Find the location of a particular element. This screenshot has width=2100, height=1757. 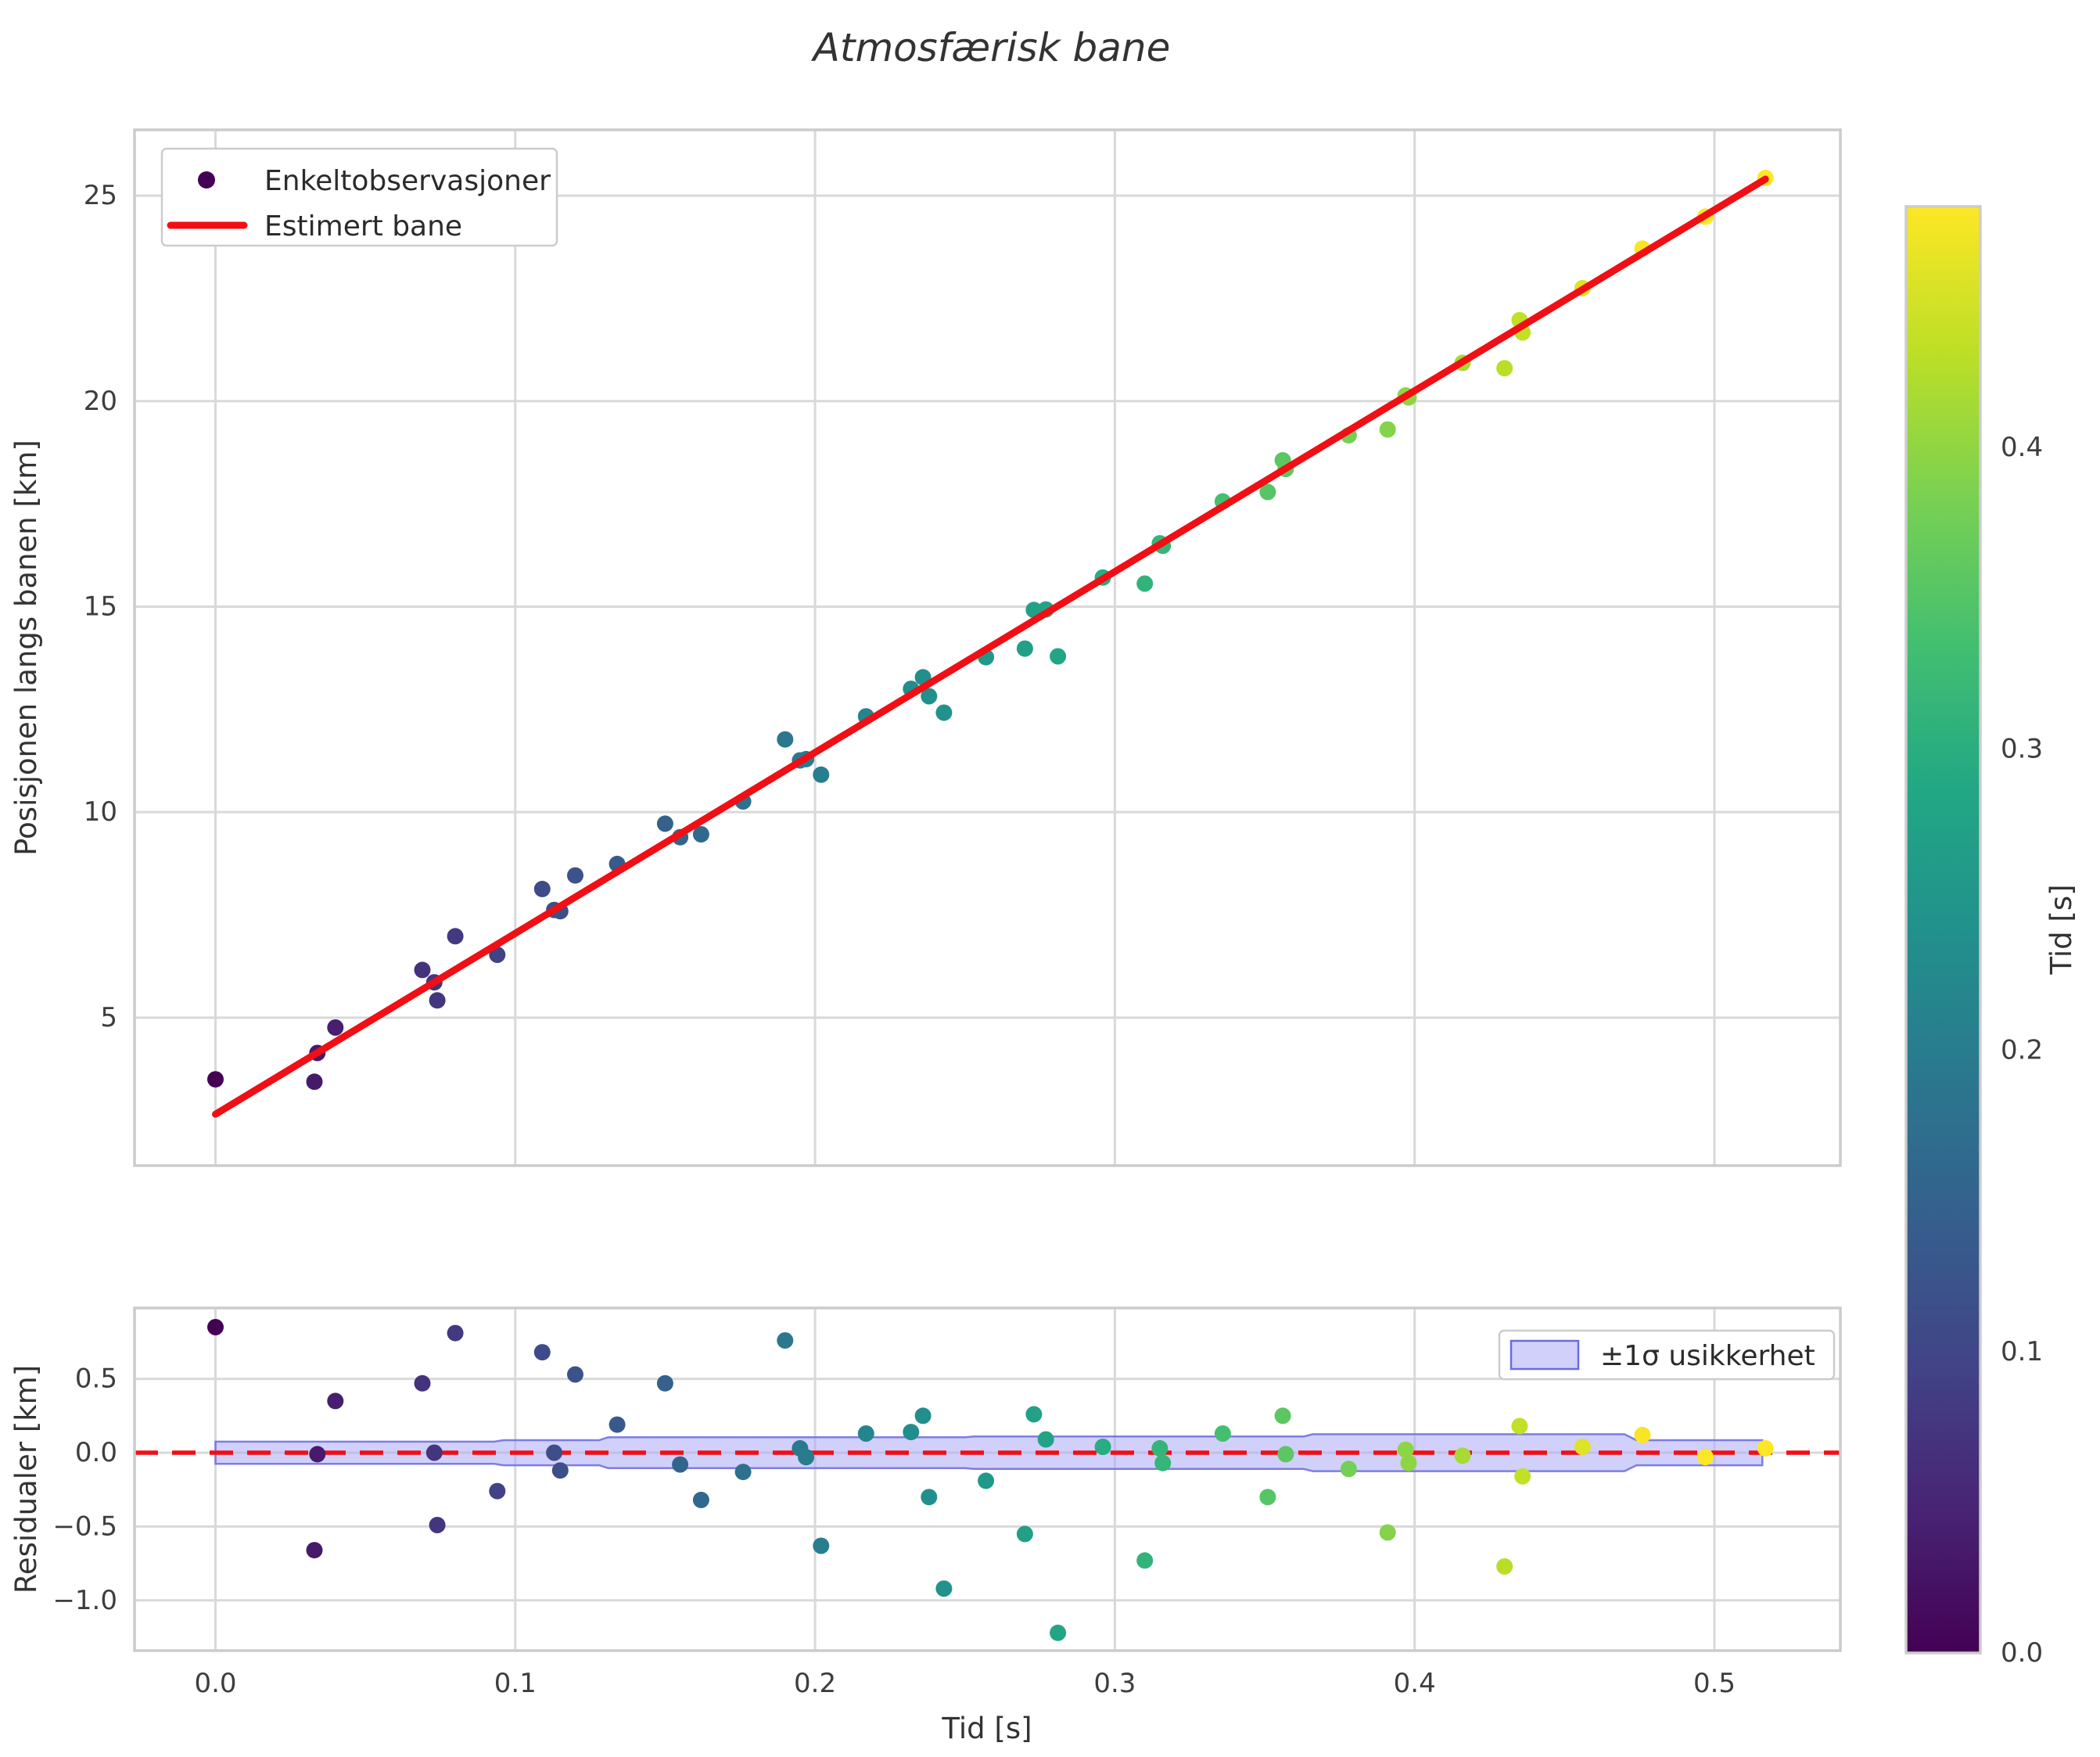

residual-y-axis-label: Residualer [km] is located at coordinates (26, 1480).